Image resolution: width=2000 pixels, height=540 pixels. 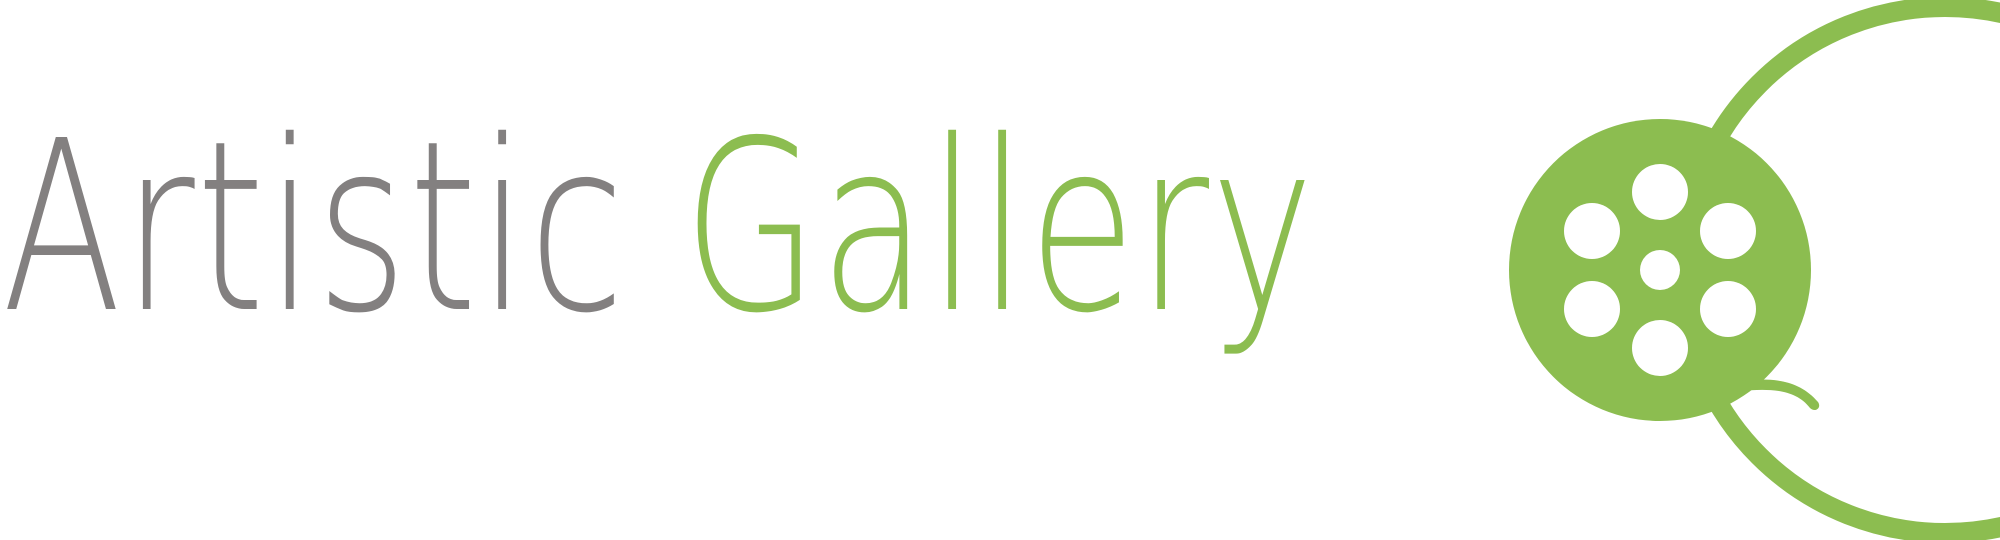 I want to click on film-tail, so click(x=1762, y=395).